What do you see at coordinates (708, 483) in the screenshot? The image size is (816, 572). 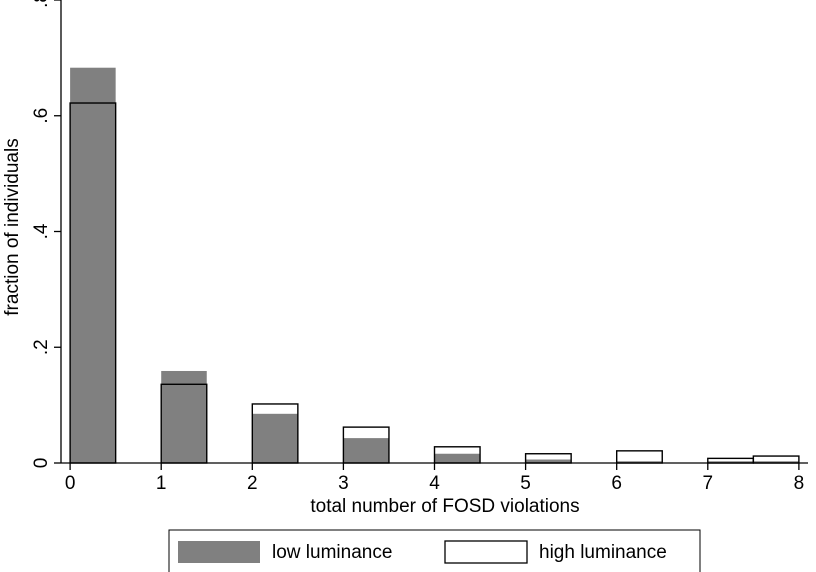 I see `x-tick-label: 7` at bounding box center [708, 483].